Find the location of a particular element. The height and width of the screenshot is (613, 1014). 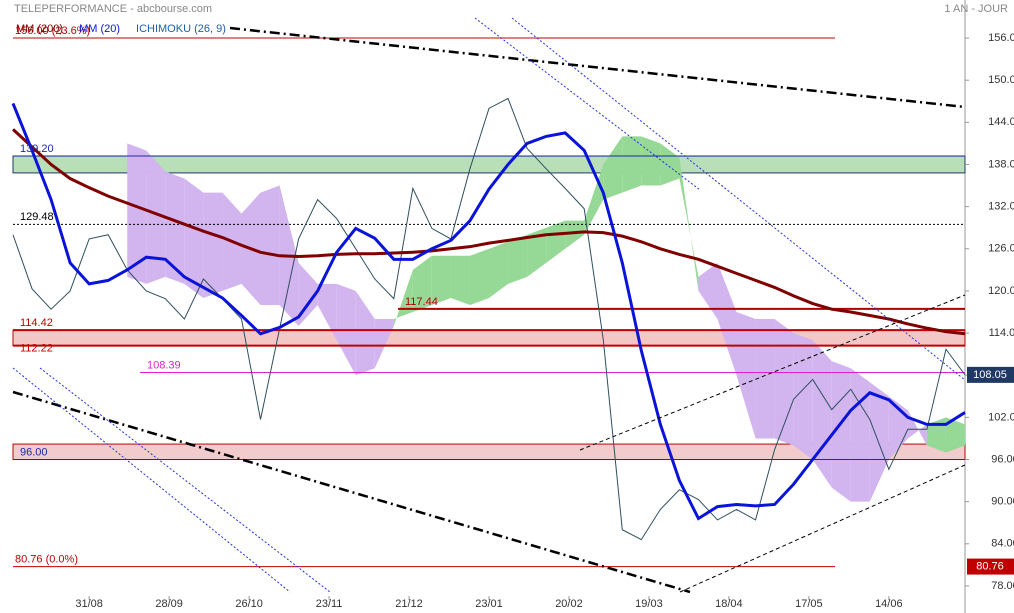

y-tick-label: 126.00 is located at coordinates (1001, 249).